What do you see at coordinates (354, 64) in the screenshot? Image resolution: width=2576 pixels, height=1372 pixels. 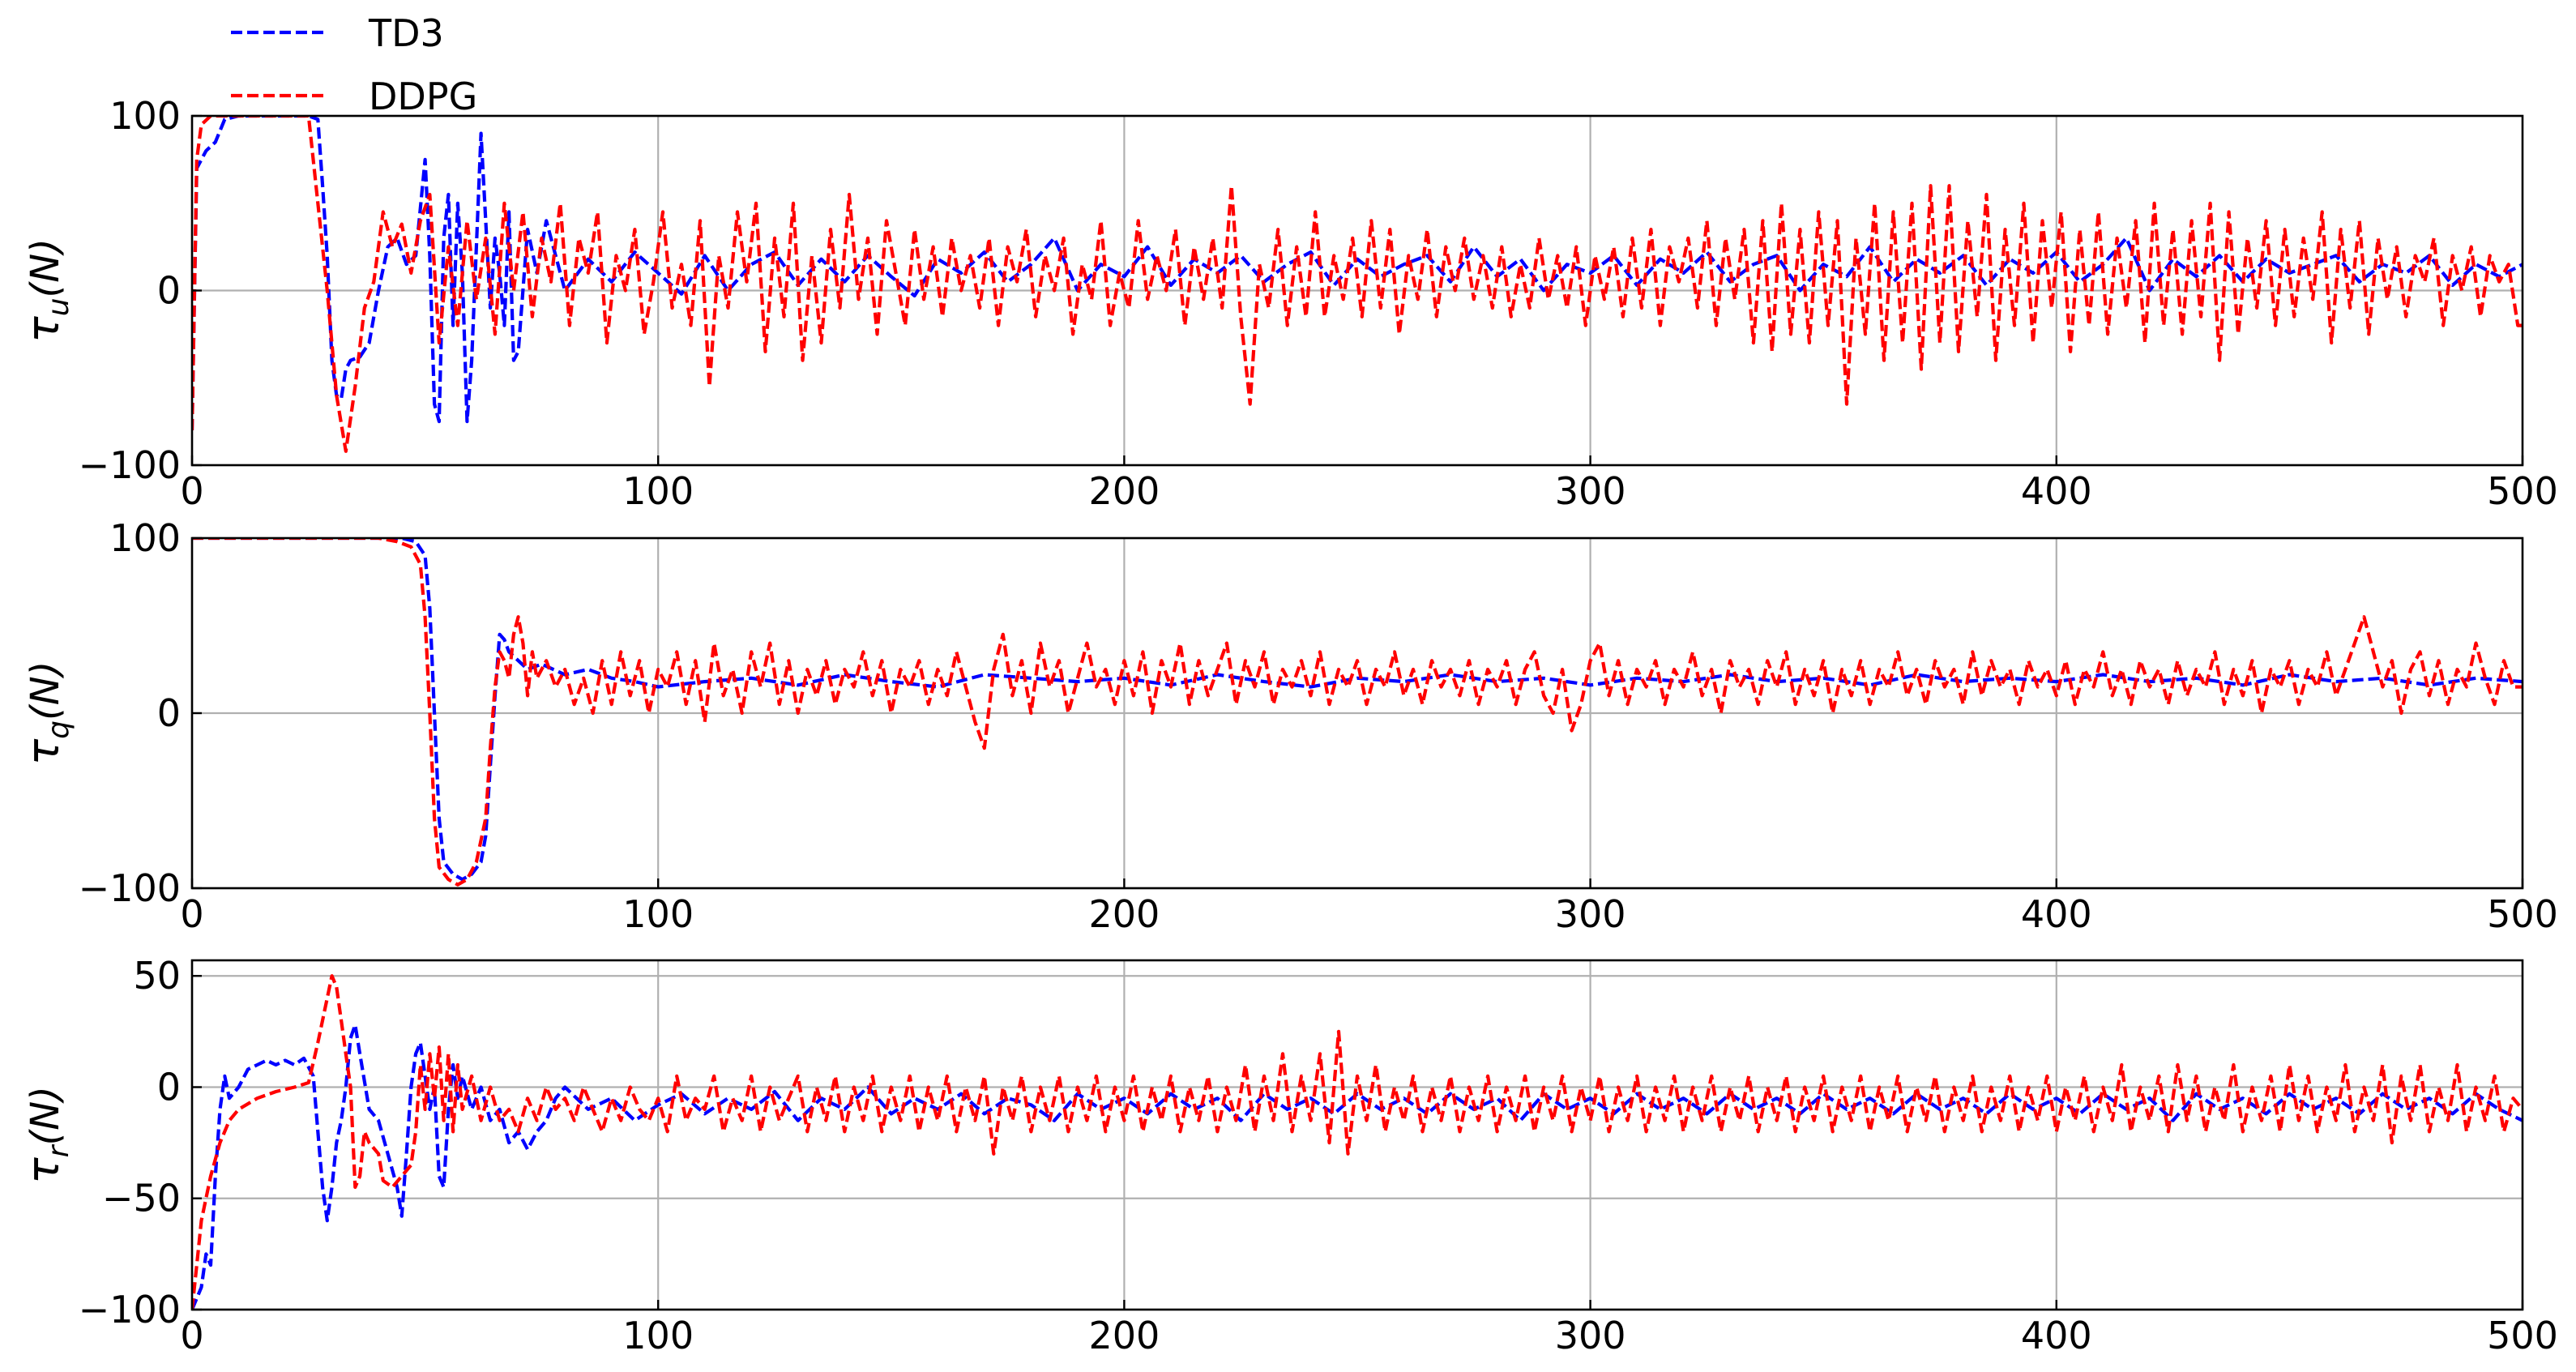 I see `legend: TD3 DDPG` at bounding box center [354, 64].